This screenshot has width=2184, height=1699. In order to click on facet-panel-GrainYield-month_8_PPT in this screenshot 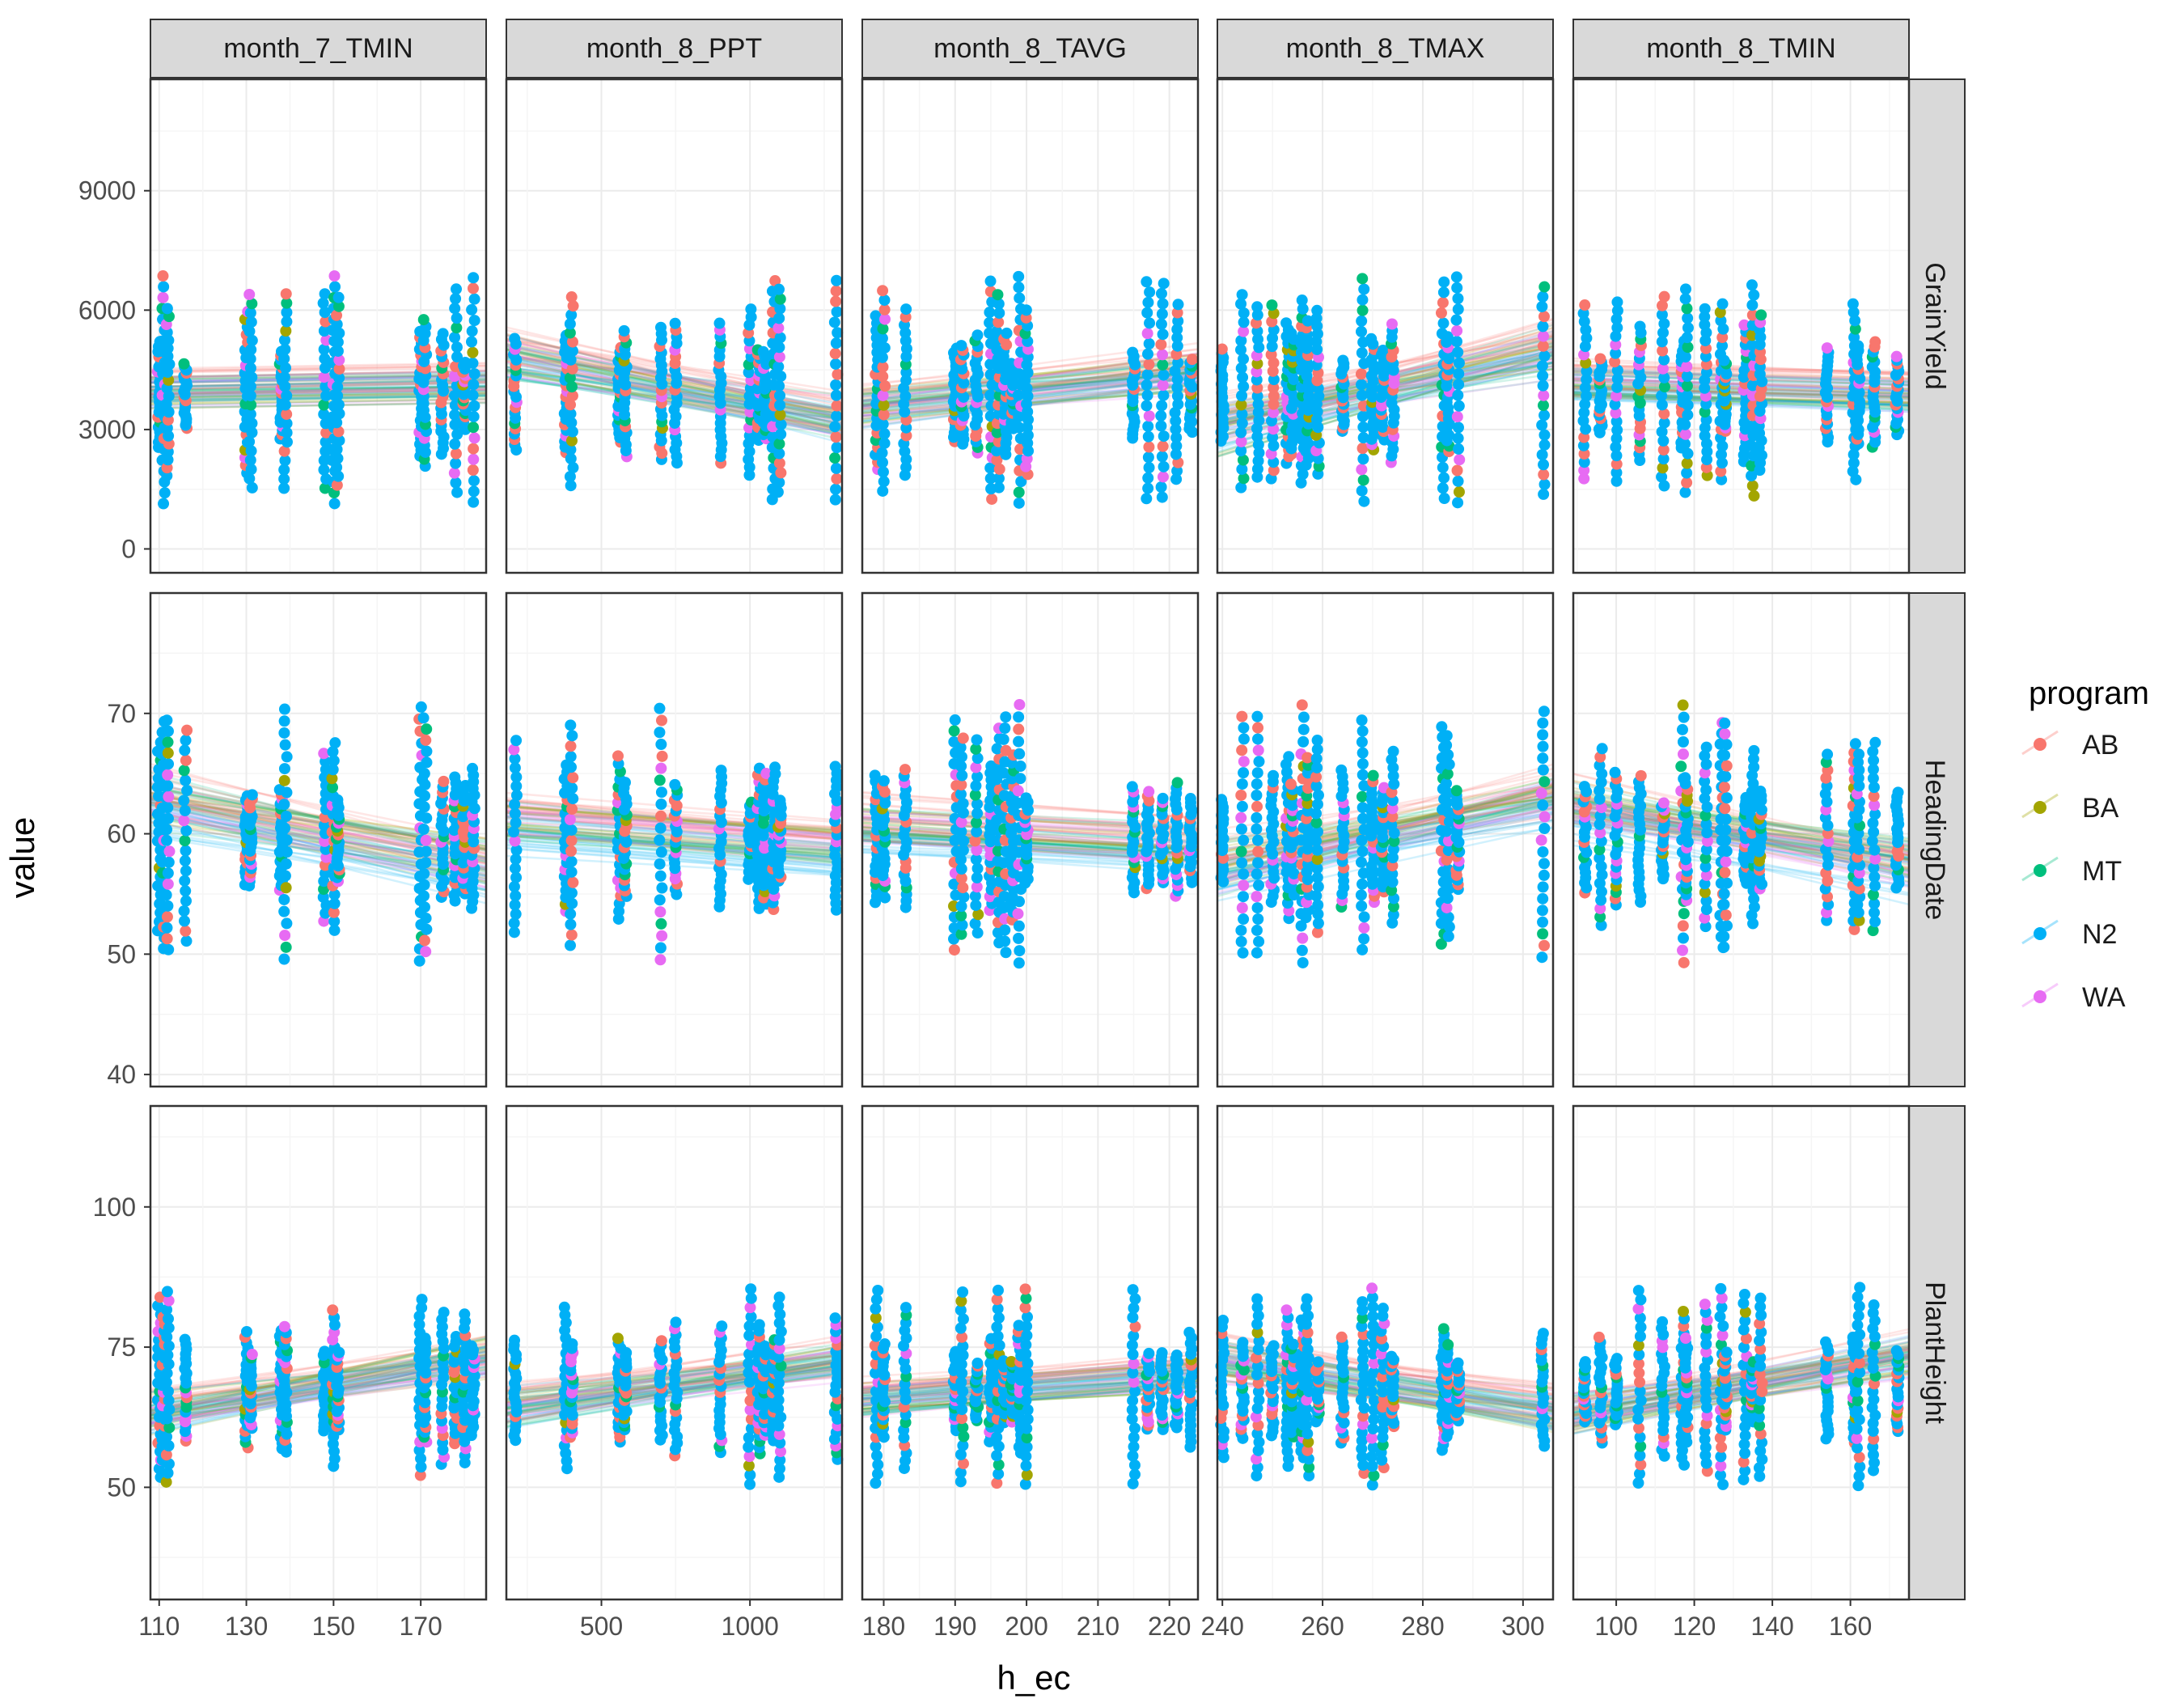, I will do `click(674, 326)`.